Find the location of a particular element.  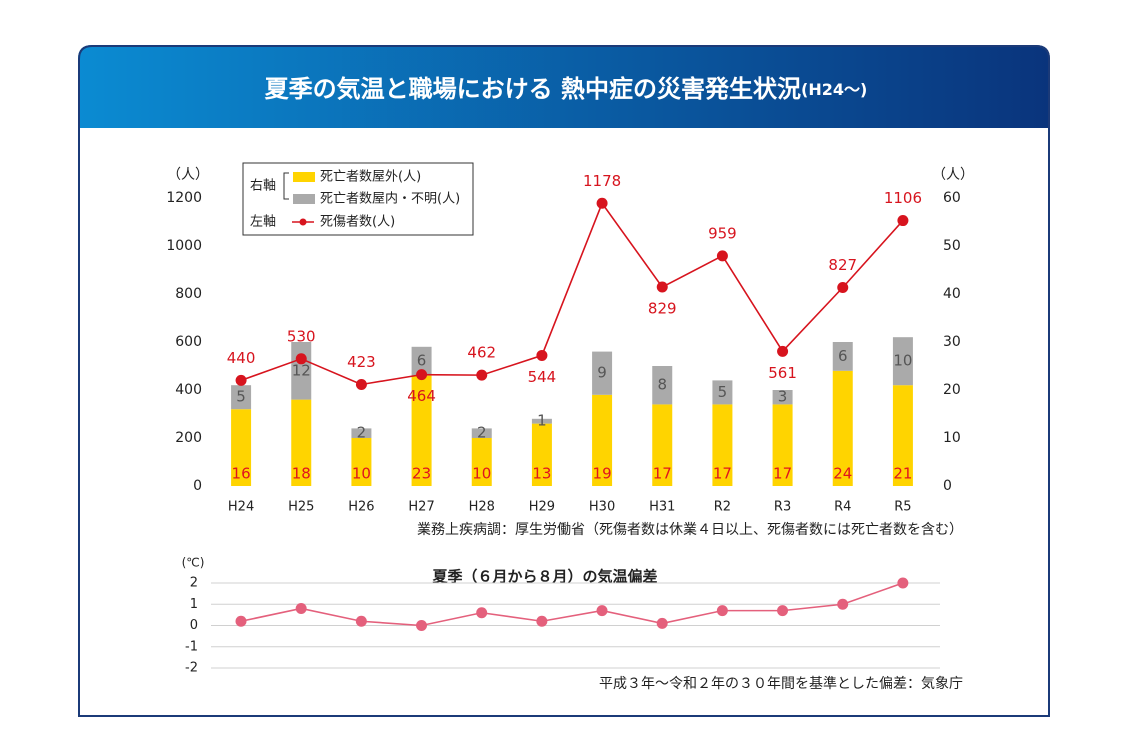

y-tick-label: 1000 is located at coordinates (184, 246).